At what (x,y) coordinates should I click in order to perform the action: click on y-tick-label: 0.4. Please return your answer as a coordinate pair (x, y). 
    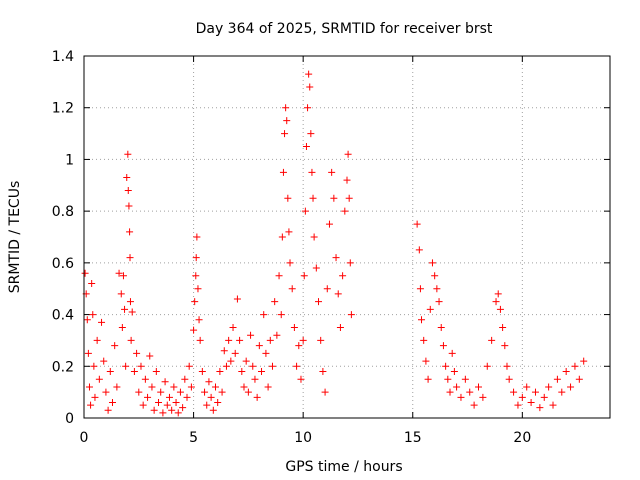
    Looking at the image, I should click on (63, 316).